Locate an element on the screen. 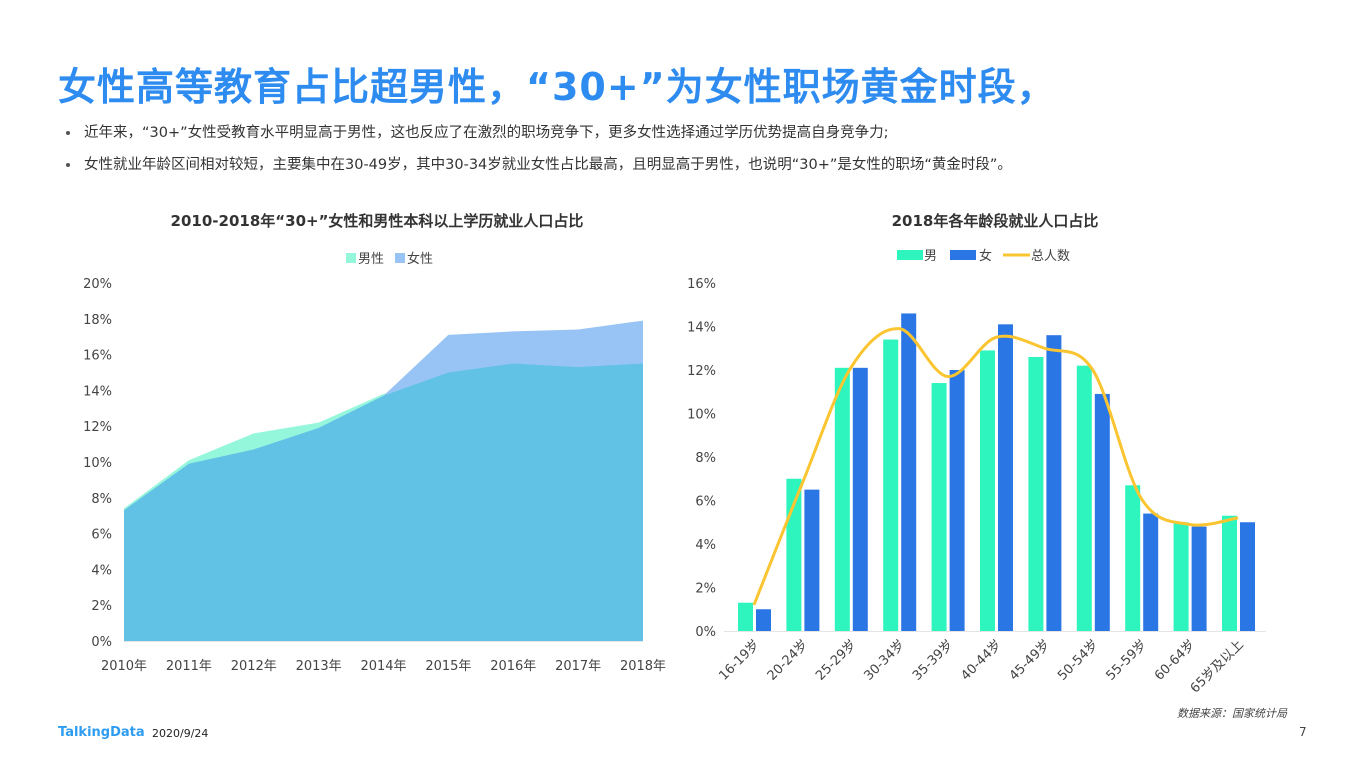 The width and height of the screenshot is (1364, 767). x-tick-label: 2015年 is located at coordinates (448, 666).